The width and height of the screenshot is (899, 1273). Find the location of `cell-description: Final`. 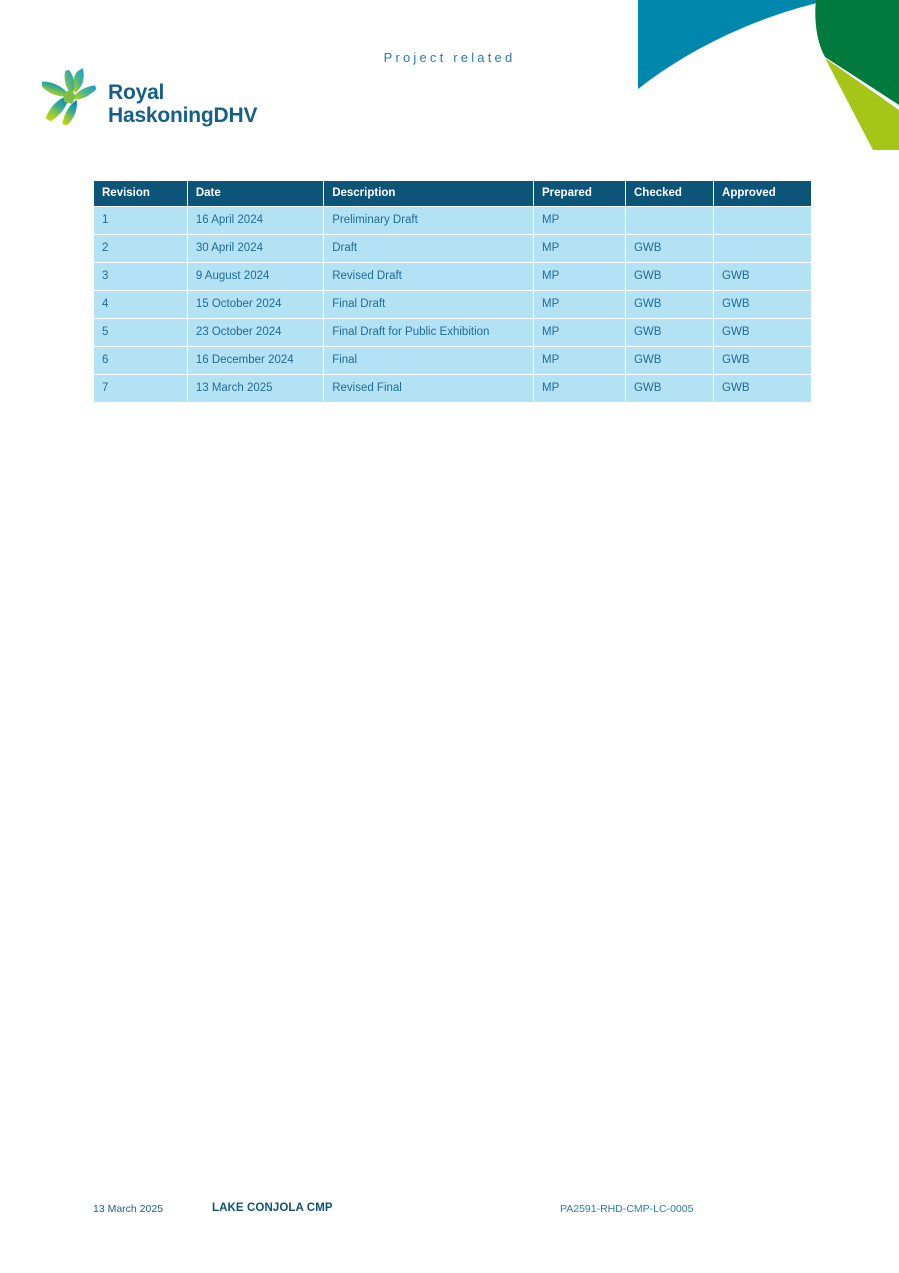

cell-description: Final is located at coordinates (428, 360).